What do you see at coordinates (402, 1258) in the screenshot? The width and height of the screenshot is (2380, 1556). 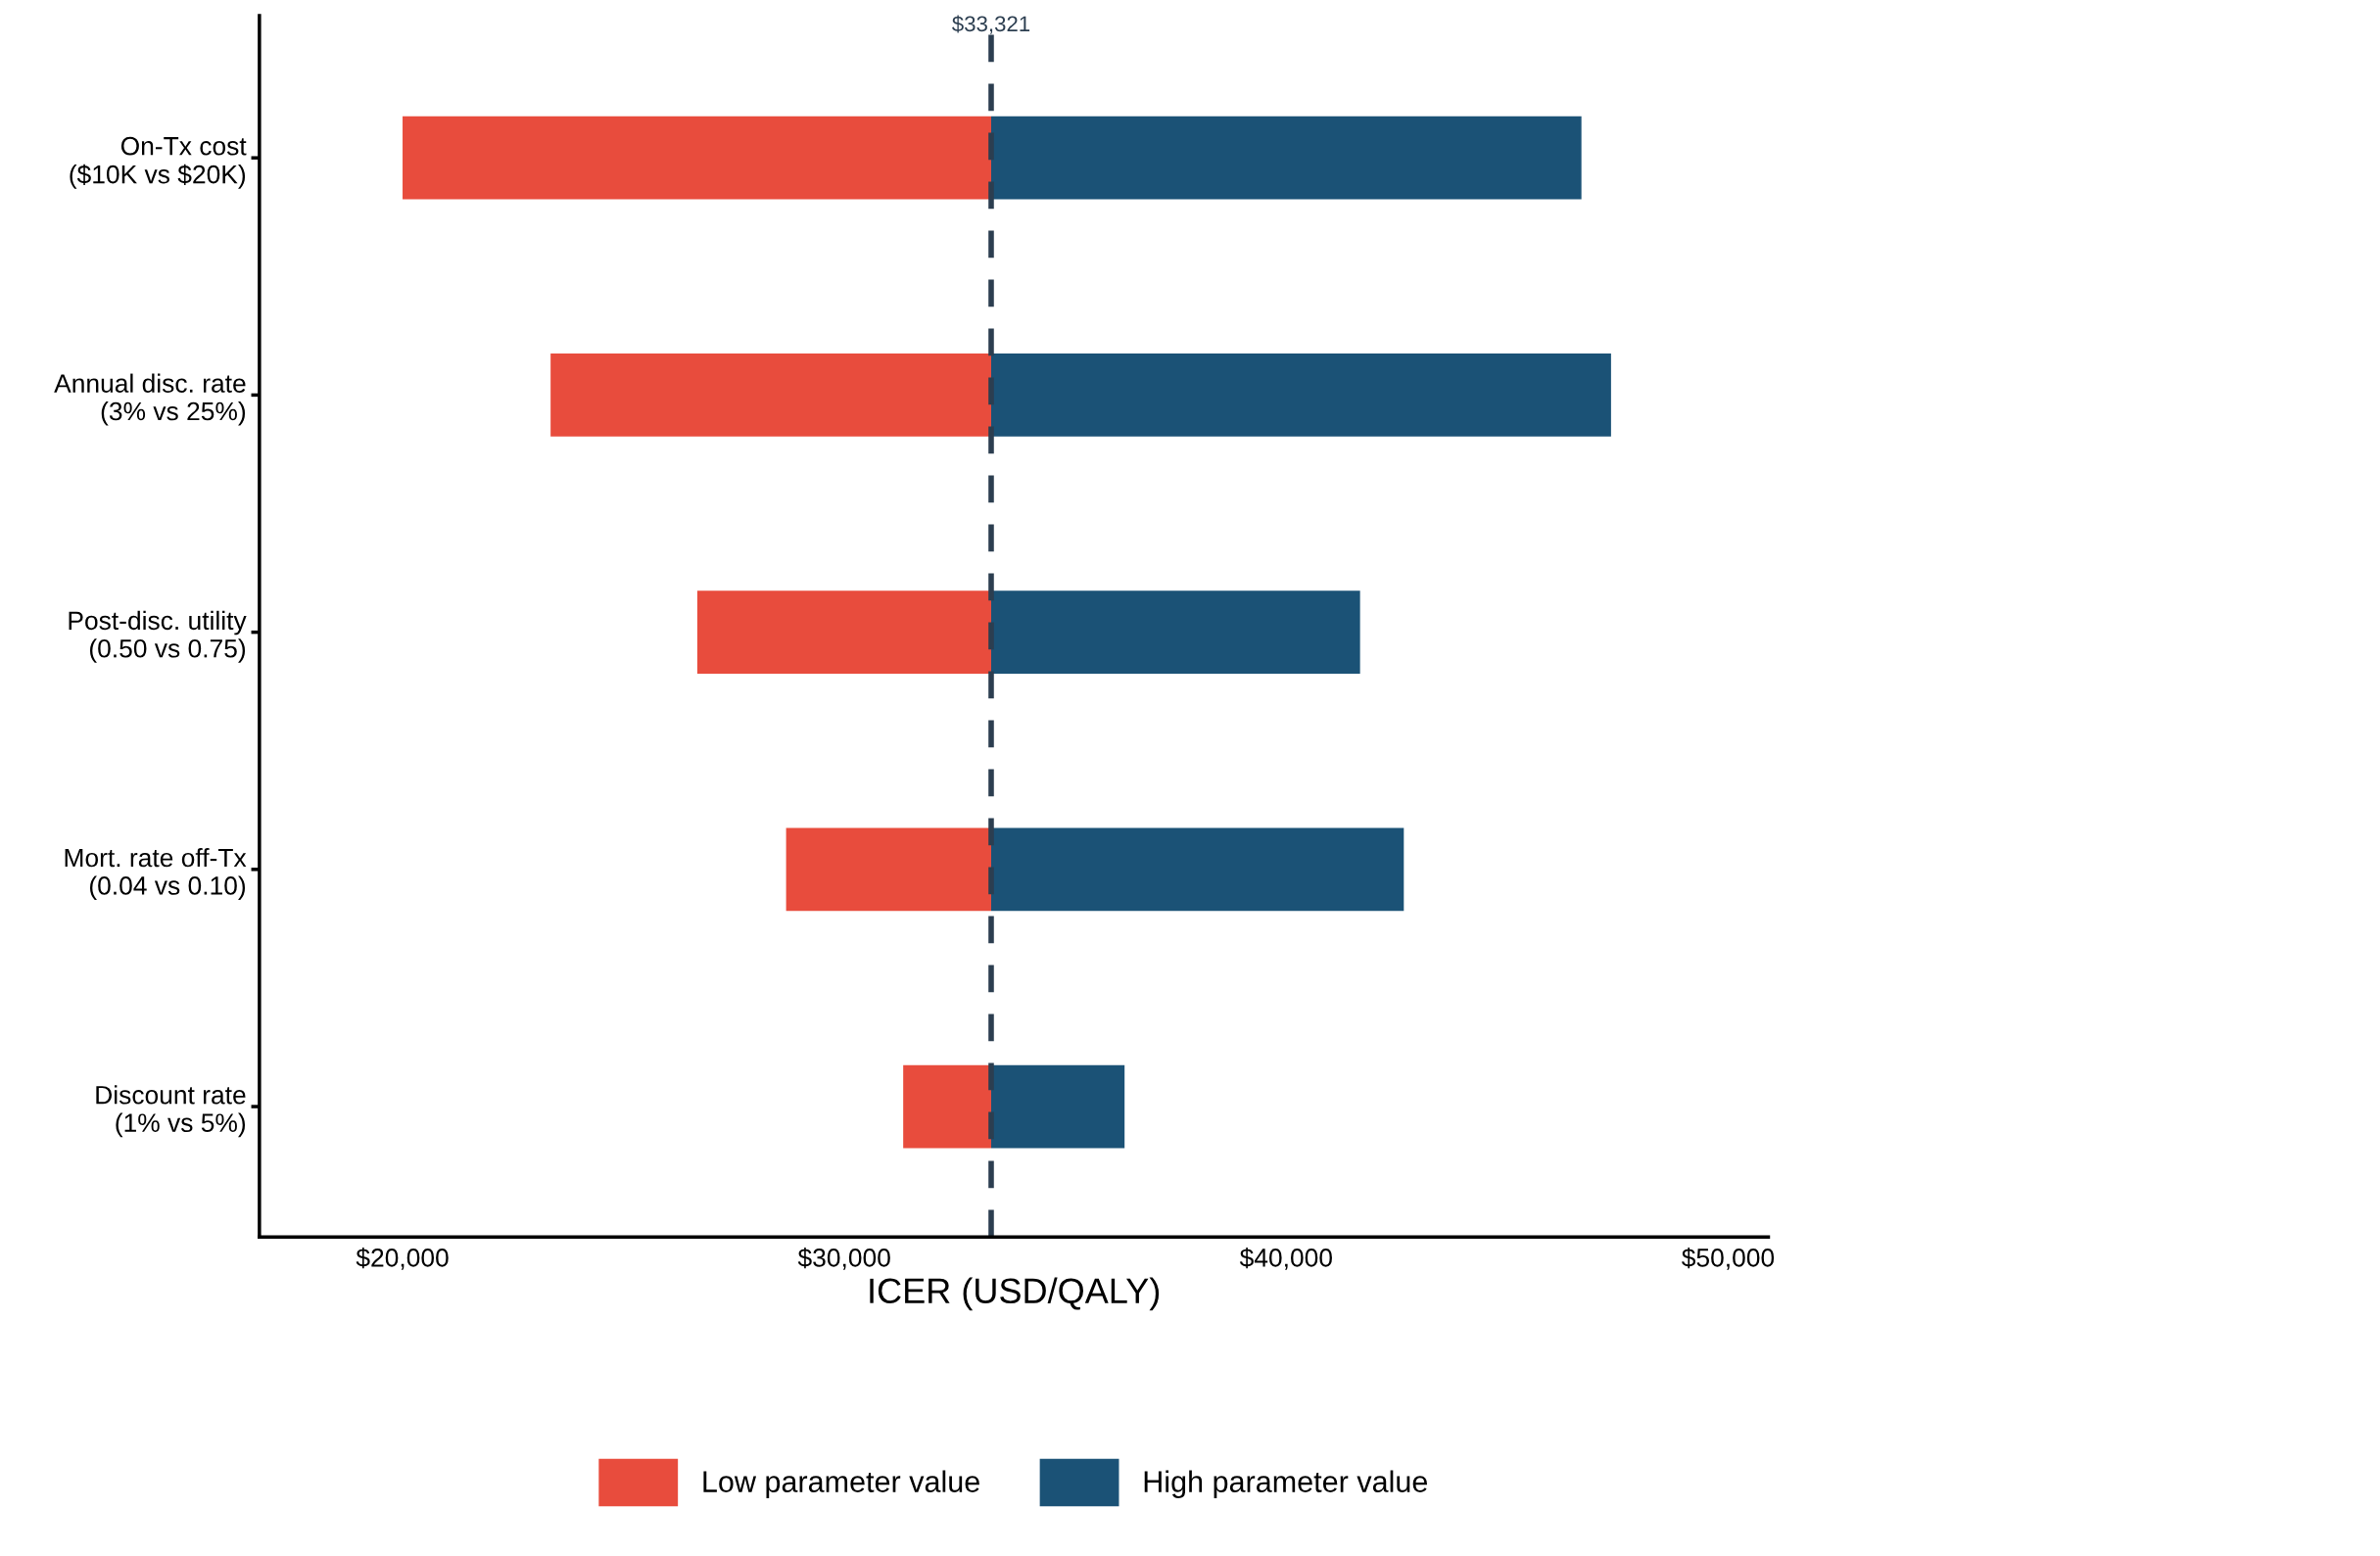 I see `x-tick-label: $20,000` at bounding box center [402, 1258].